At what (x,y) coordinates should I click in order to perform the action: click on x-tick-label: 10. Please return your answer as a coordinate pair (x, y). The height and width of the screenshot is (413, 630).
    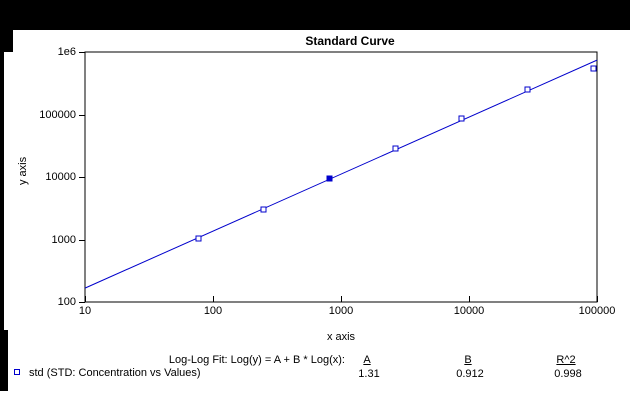
    Looking at the image, I should click on (85, 311).